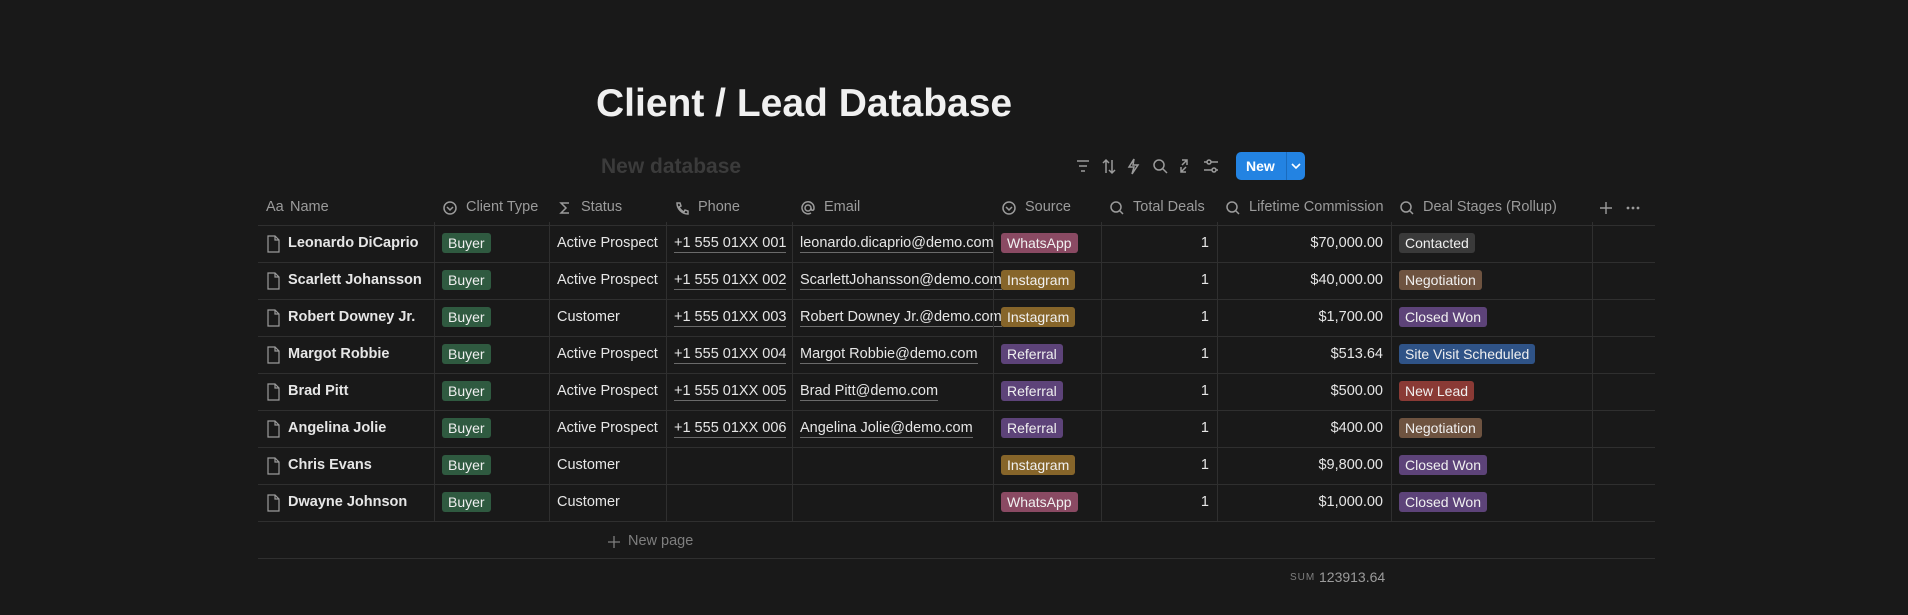 This screenshot has height=615, width=1908. I want to click on number-cell: $500.00, so click(1356, 390).